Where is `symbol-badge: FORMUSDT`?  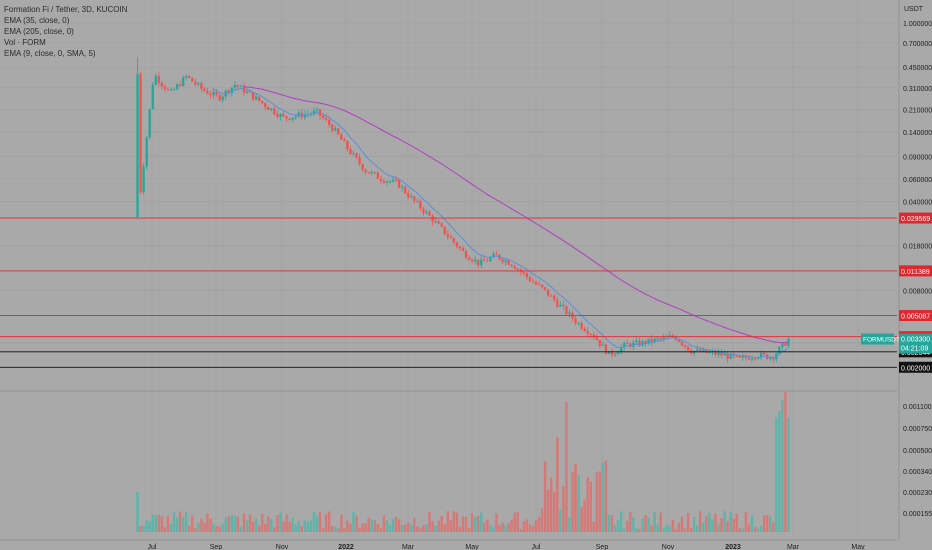
symbol-badge: FORMUSDT is located at coordinates (881, 340).